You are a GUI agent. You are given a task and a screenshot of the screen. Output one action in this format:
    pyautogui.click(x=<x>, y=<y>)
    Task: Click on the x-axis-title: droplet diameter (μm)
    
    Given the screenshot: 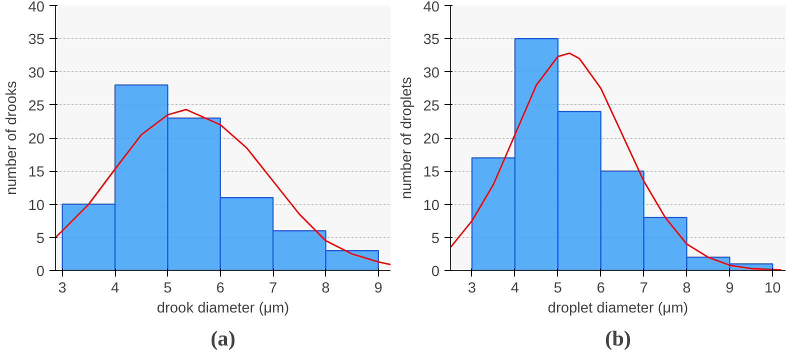 What is the action you would take?
    pyautogui.click(x=618, y=308)
    